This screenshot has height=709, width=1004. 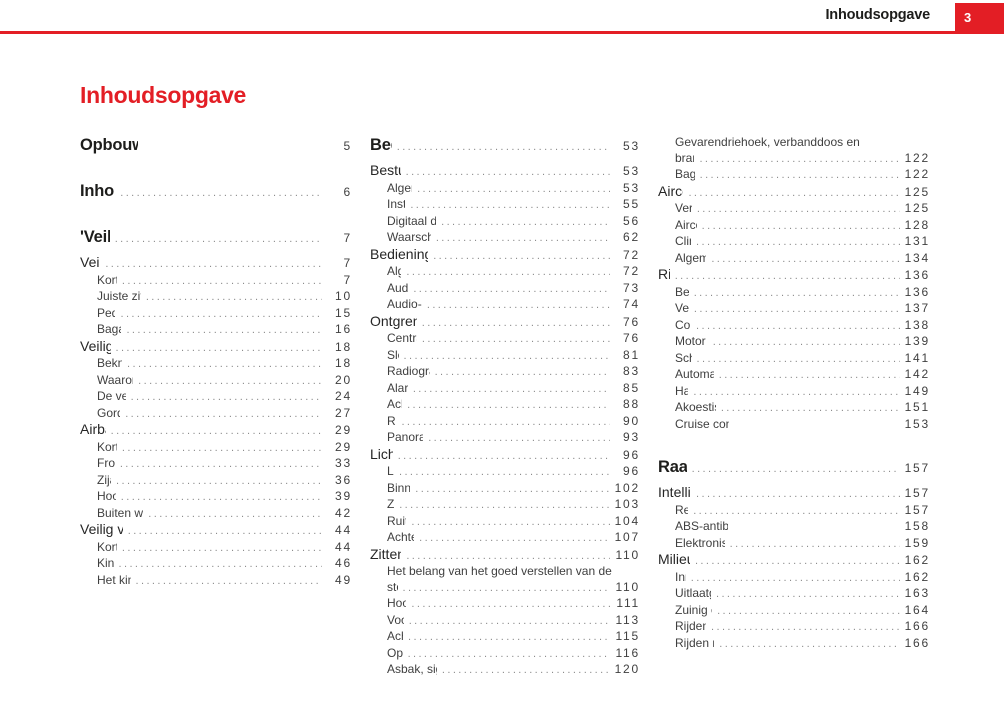 What do you see at coordinates (405, 437) in the screenshot?
I see `toc-entry-label: Panoramisch dak kanteldak*` at bounding box center [405, 437].